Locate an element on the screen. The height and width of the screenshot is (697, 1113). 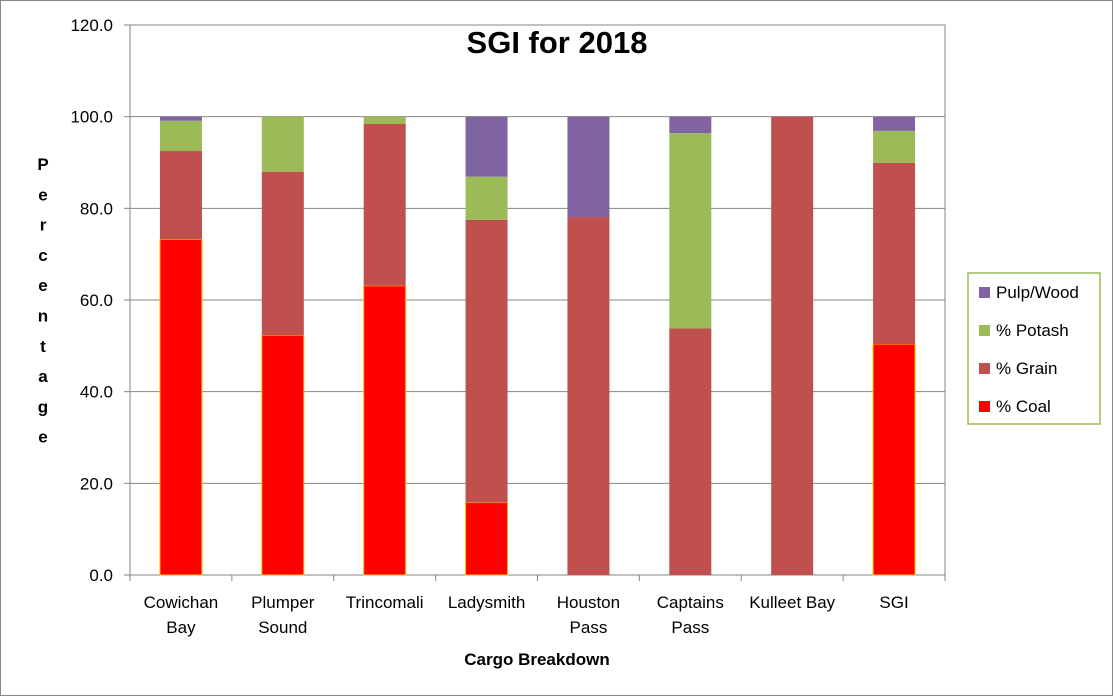
y-axis-title-letter: t is located at coordinates (43, 346).